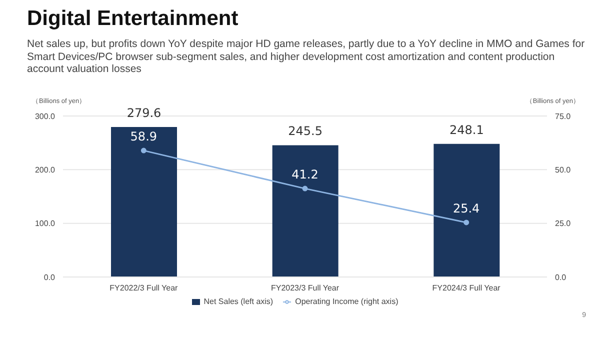  Describe the element at coordinates (563, 170) in the screenshot. I see `y2-tick-label: 50.0` at that location.